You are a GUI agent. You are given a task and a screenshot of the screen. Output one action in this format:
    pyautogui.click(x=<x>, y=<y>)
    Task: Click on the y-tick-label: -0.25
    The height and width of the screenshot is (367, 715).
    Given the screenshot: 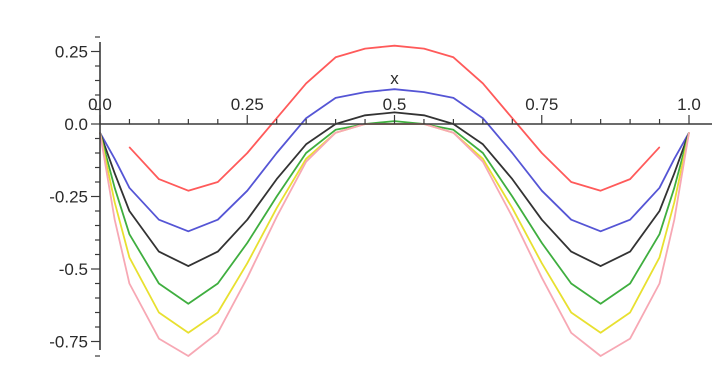 What is the action you would take?
    pyautogui.click(x=68, y=197)
    